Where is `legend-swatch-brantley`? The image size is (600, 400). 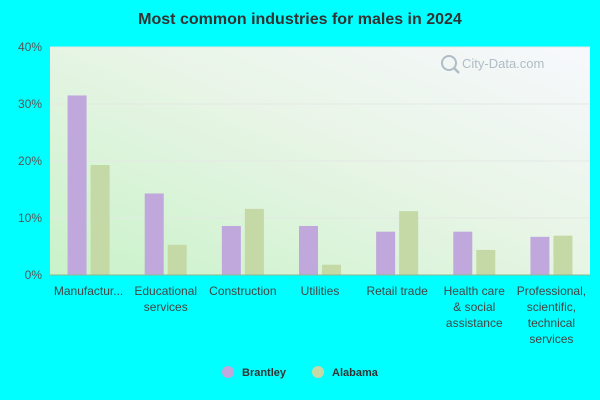
legend-swatch-brantley is located at coordinates (228, 372).